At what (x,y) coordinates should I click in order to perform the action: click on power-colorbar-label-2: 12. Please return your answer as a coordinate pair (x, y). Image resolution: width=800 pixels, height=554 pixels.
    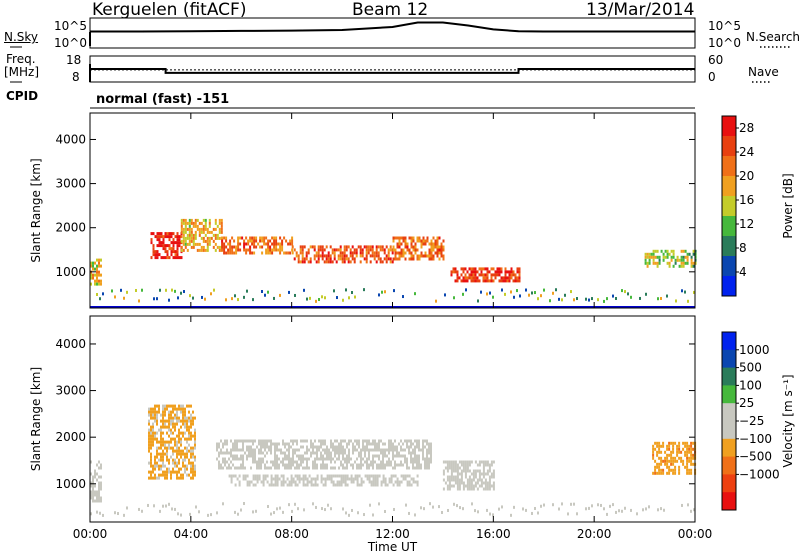
    Looking at the image, I should click on (746, 224).